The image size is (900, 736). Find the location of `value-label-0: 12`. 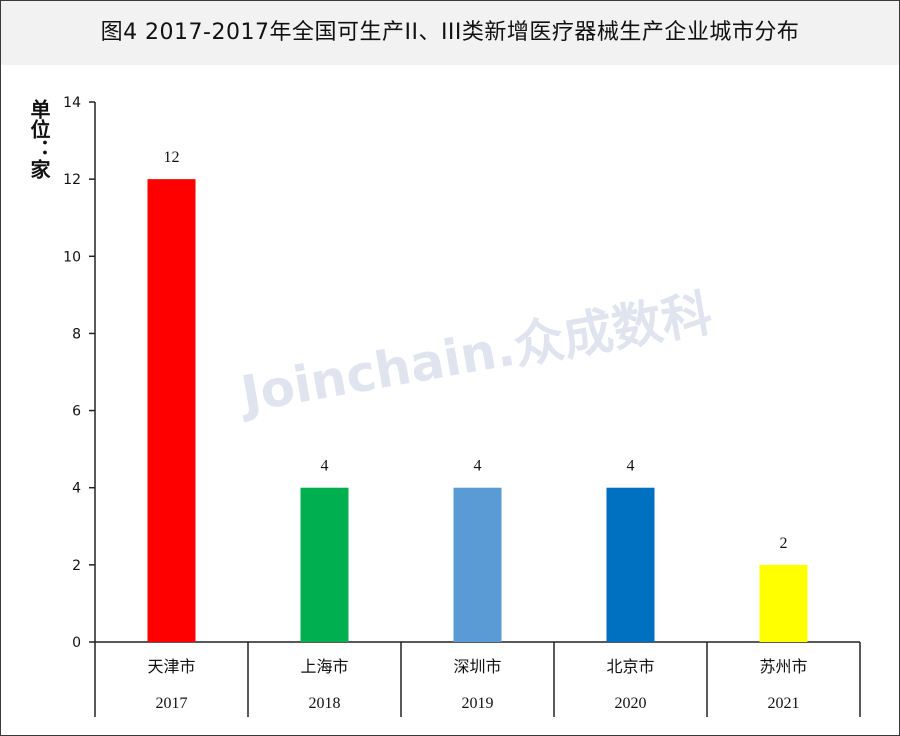

value-label-0: 12 is located at coordinates (172, 157).